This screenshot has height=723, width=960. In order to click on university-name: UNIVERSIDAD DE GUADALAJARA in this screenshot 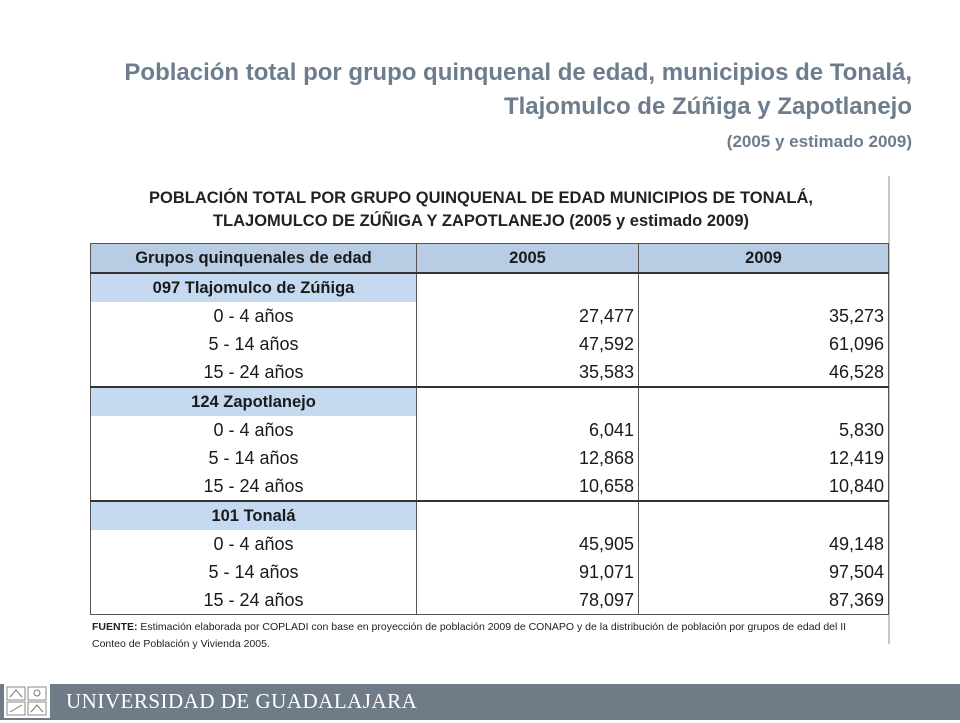, I will do `click(242, 701)`.